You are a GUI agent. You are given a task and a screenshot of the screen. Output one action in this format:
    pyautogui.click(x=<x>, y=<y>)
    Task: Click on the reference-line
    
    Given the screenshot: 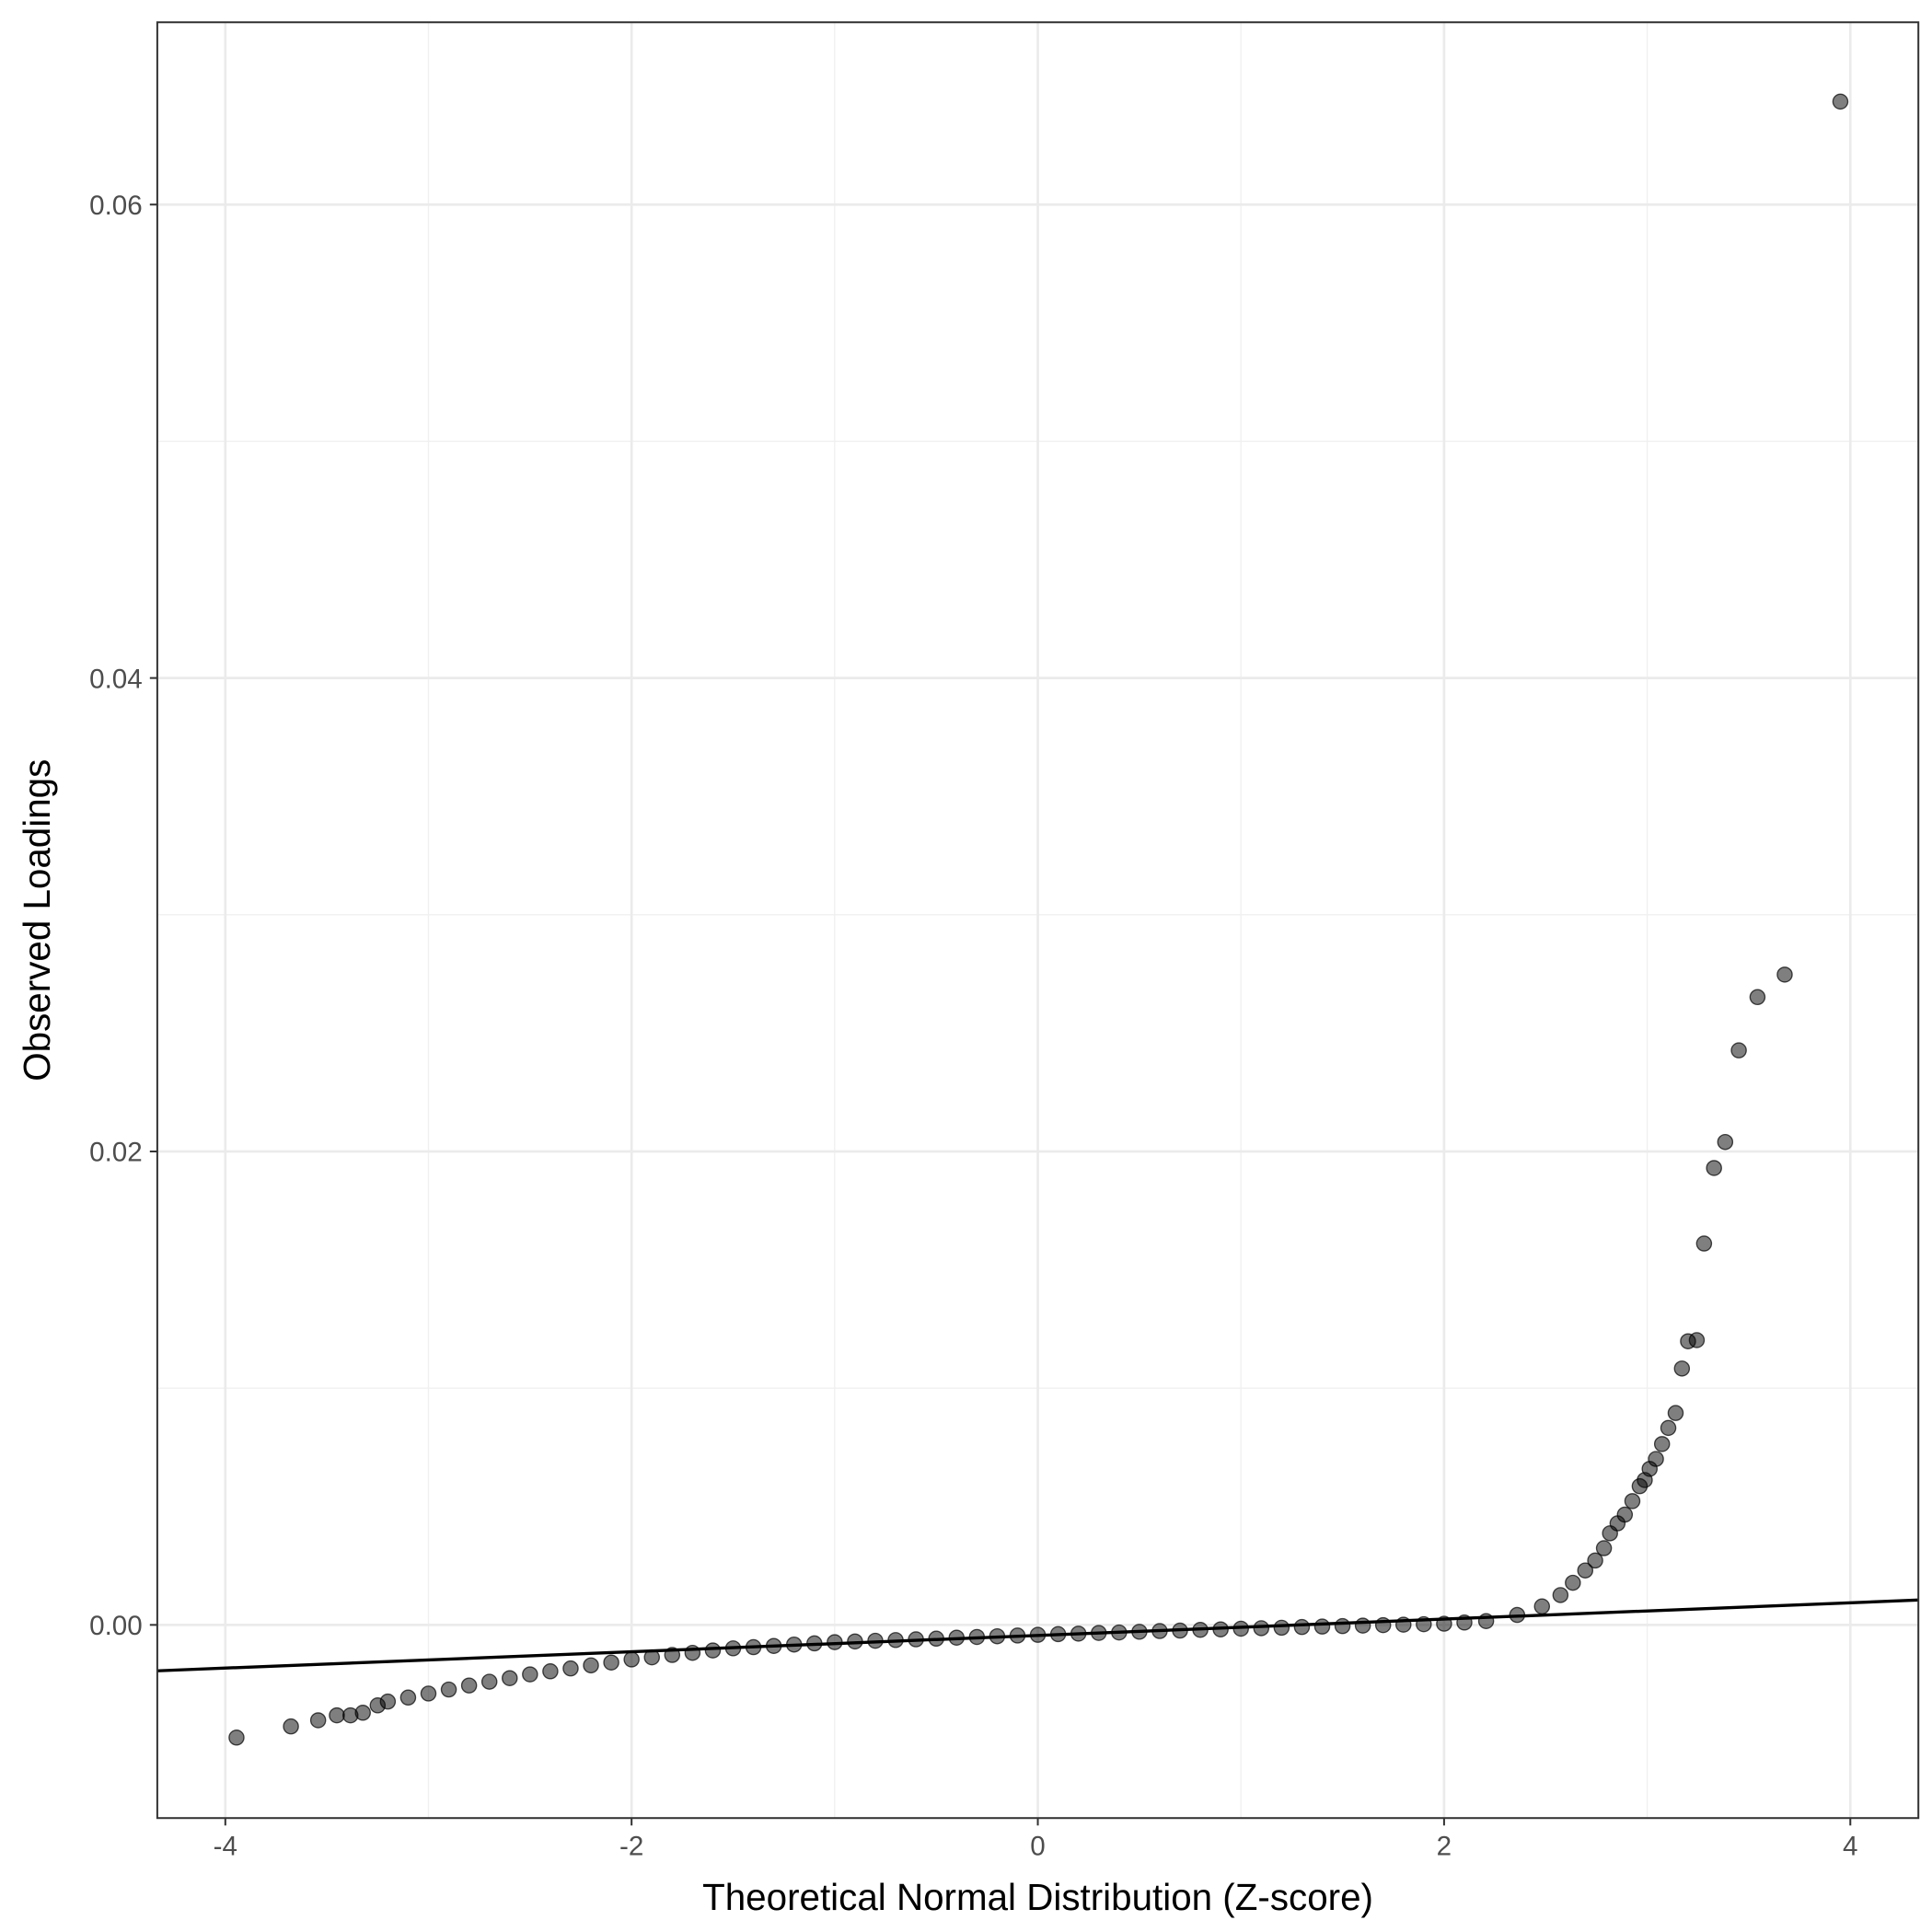 What is the action you would take?
    pyautogui.click(x=1037, y=1635)
    